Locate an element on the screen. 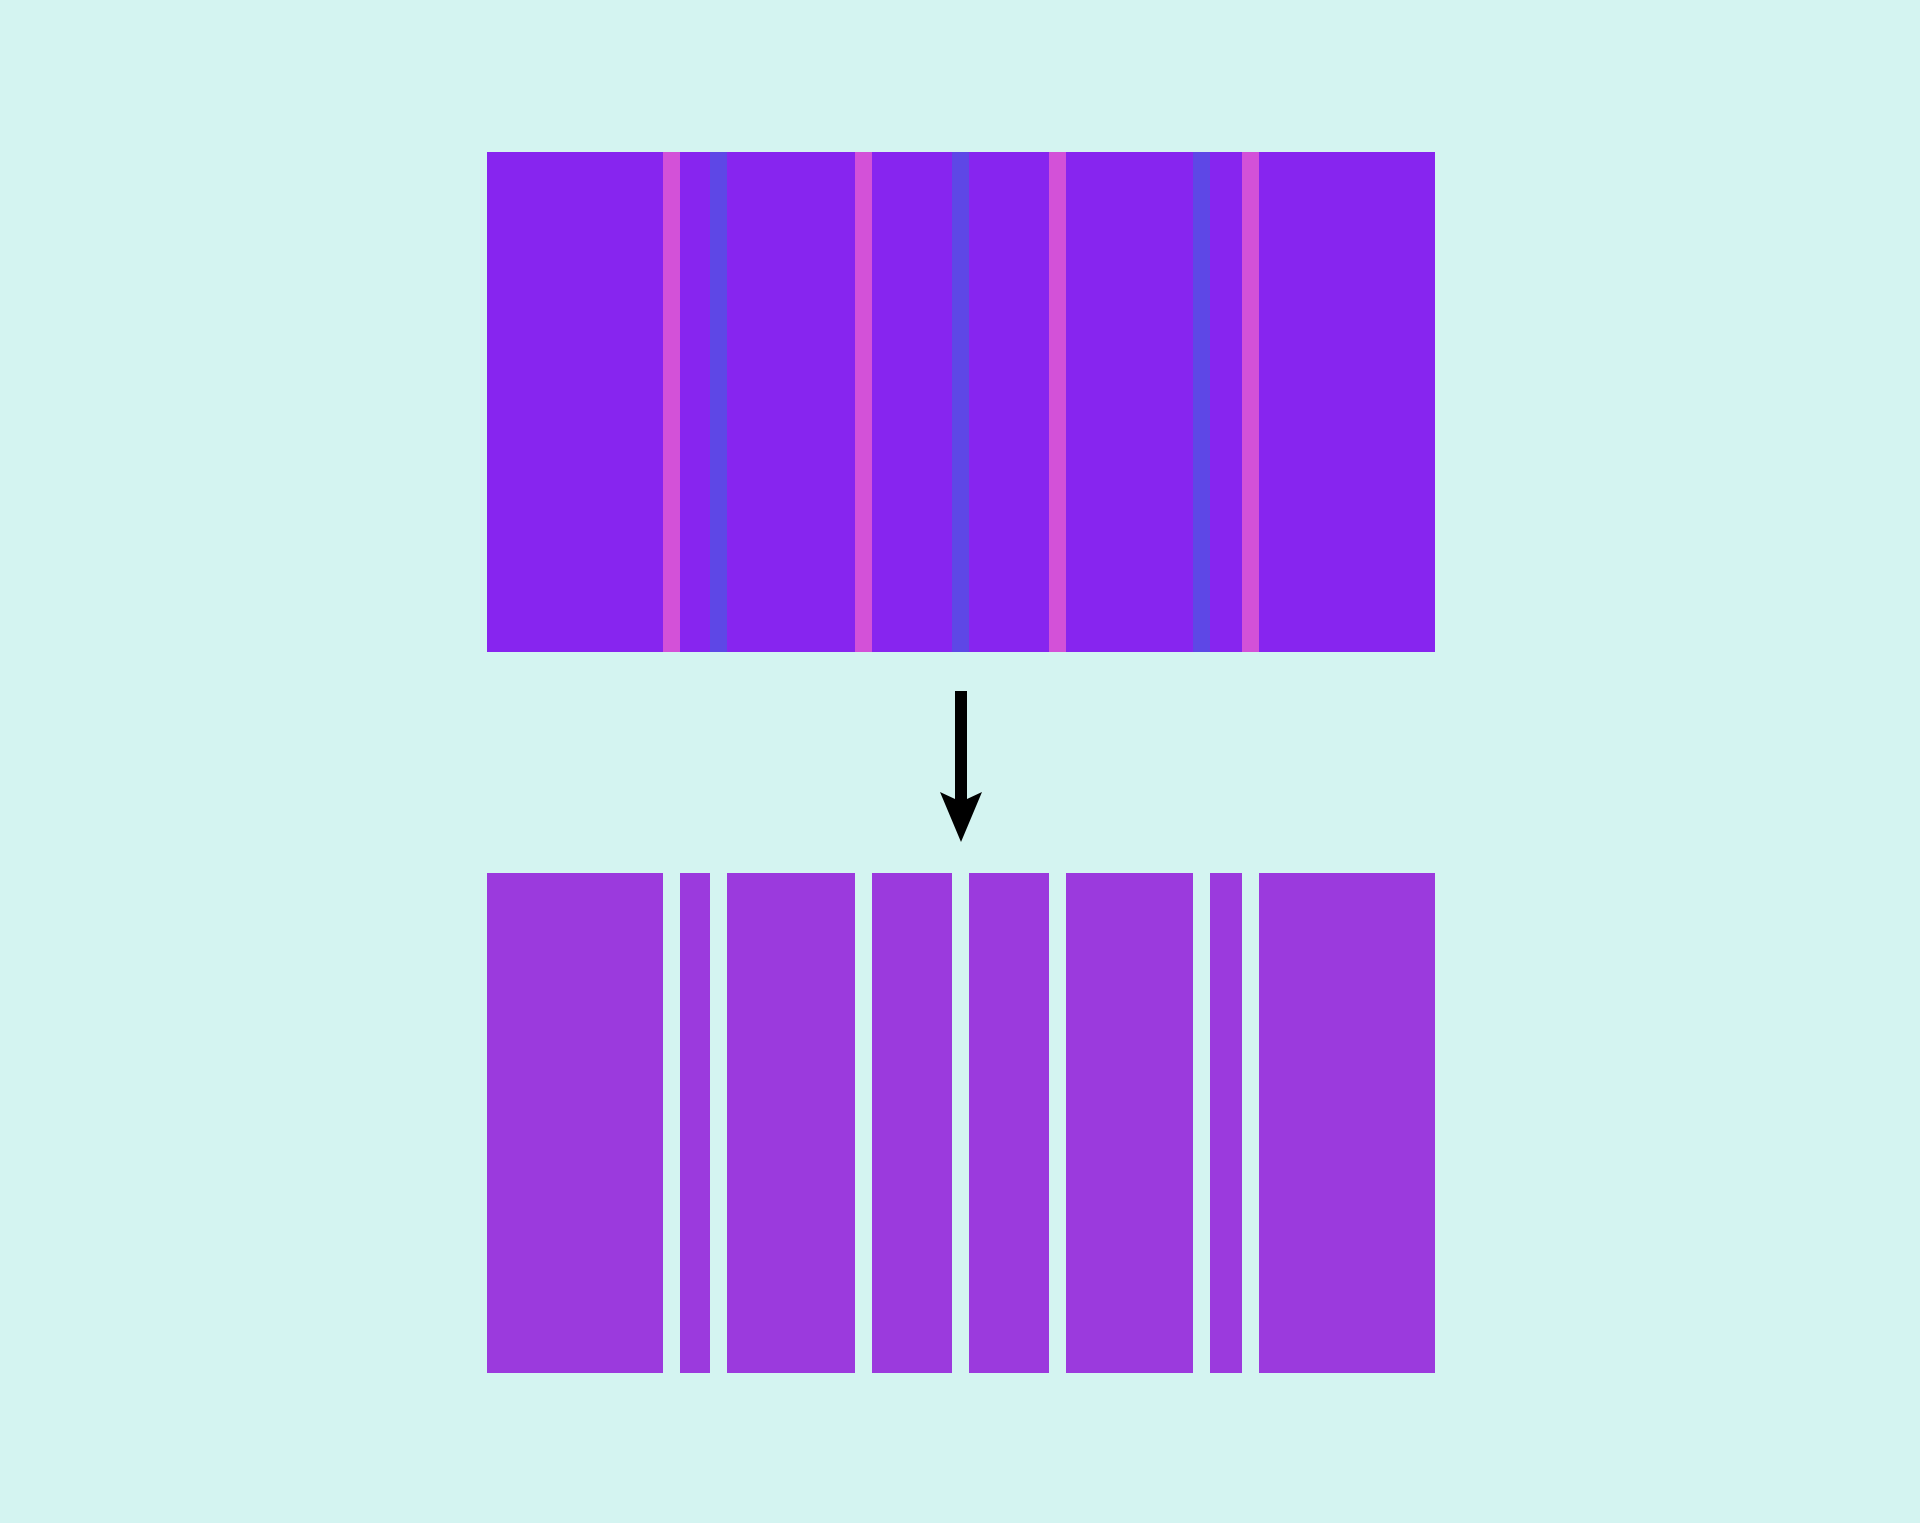 The image size is (1920, 1523). down-arrow-icon is located at coordinates (961, 766).